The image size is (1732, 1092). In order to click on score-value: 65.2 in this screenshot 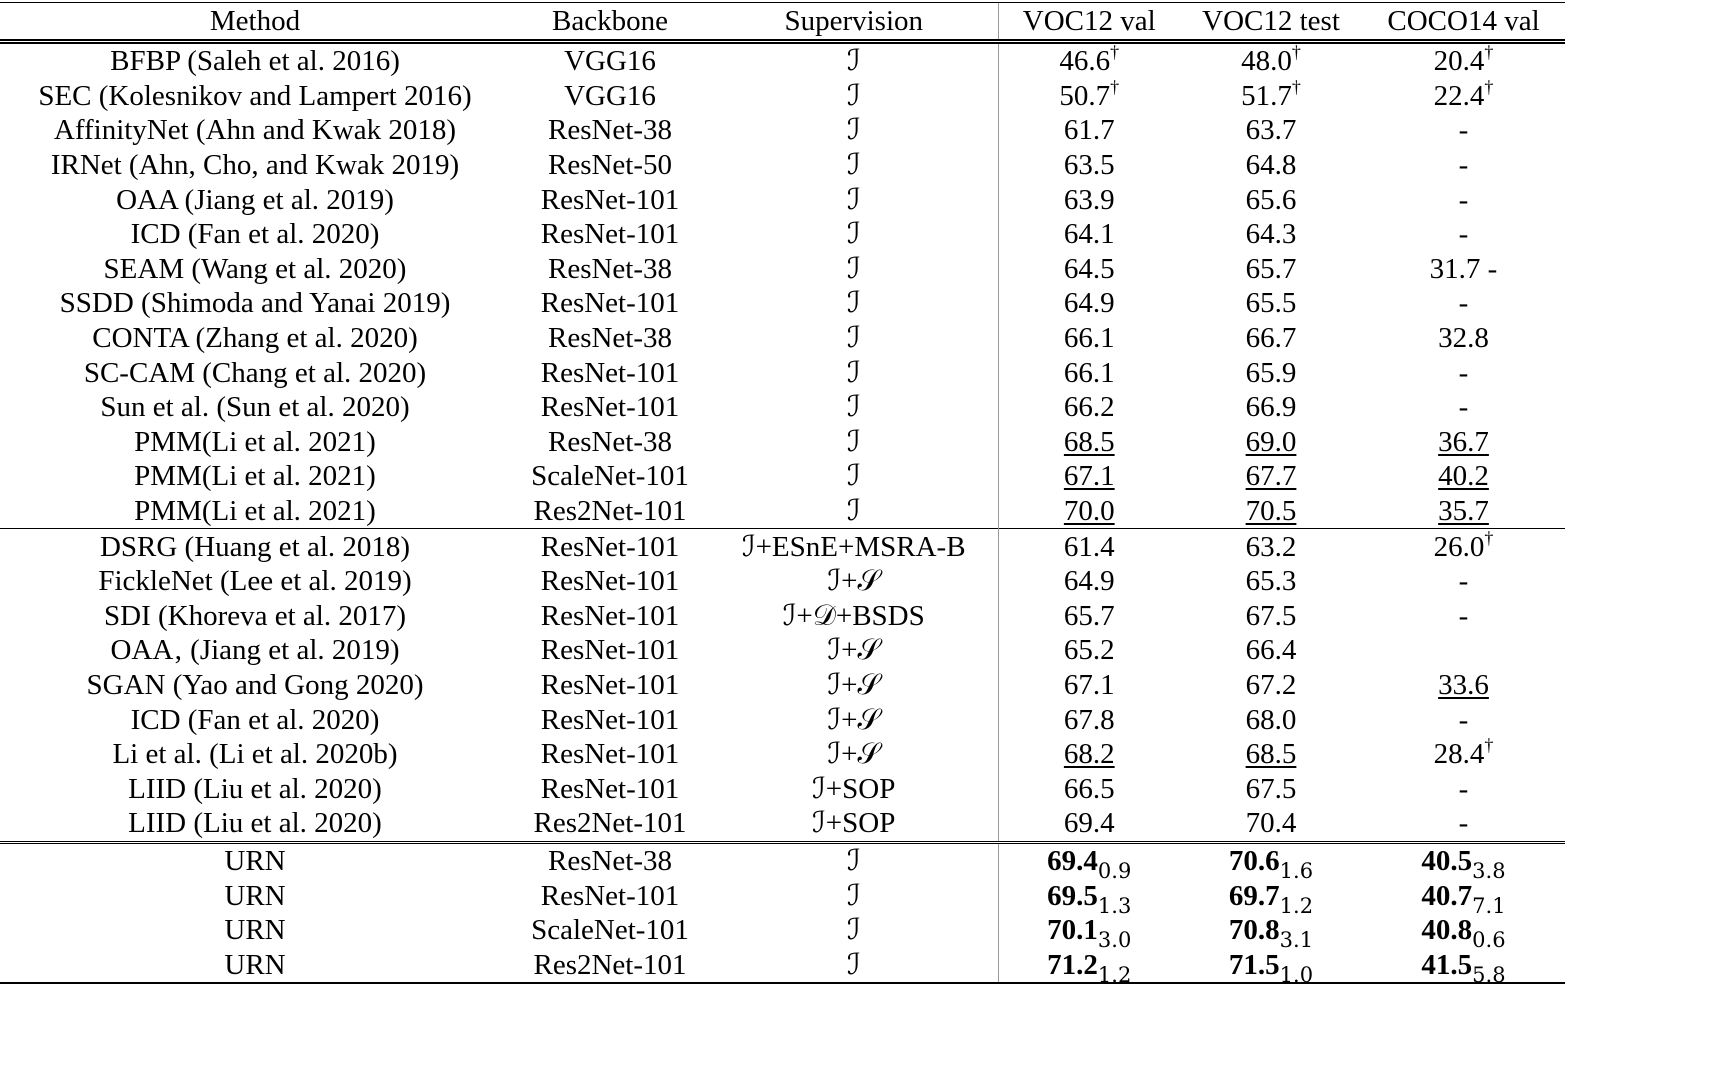, I will do `click(1089, 650)`.